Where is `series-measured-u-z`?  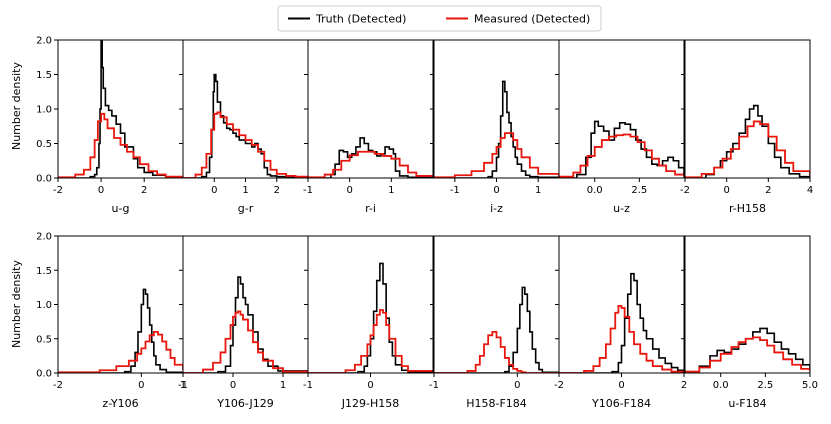 series-measured-u-z is located at coordinates (621, 155).